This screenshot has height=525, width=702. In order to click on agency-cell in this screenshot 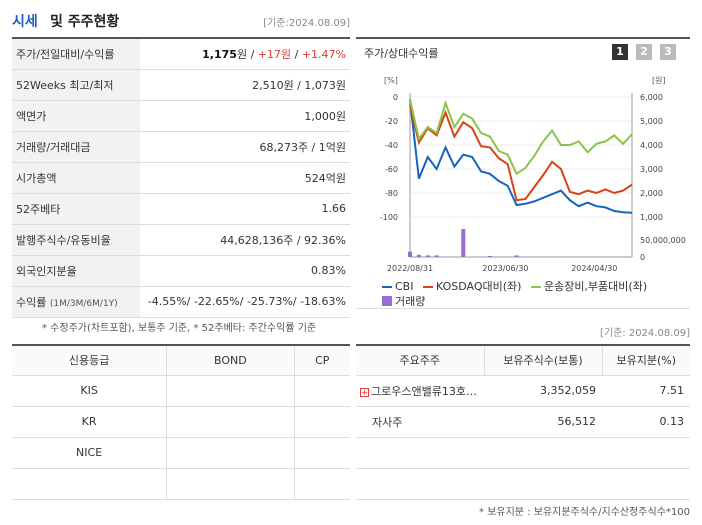, I will do `click(90, 484)`.